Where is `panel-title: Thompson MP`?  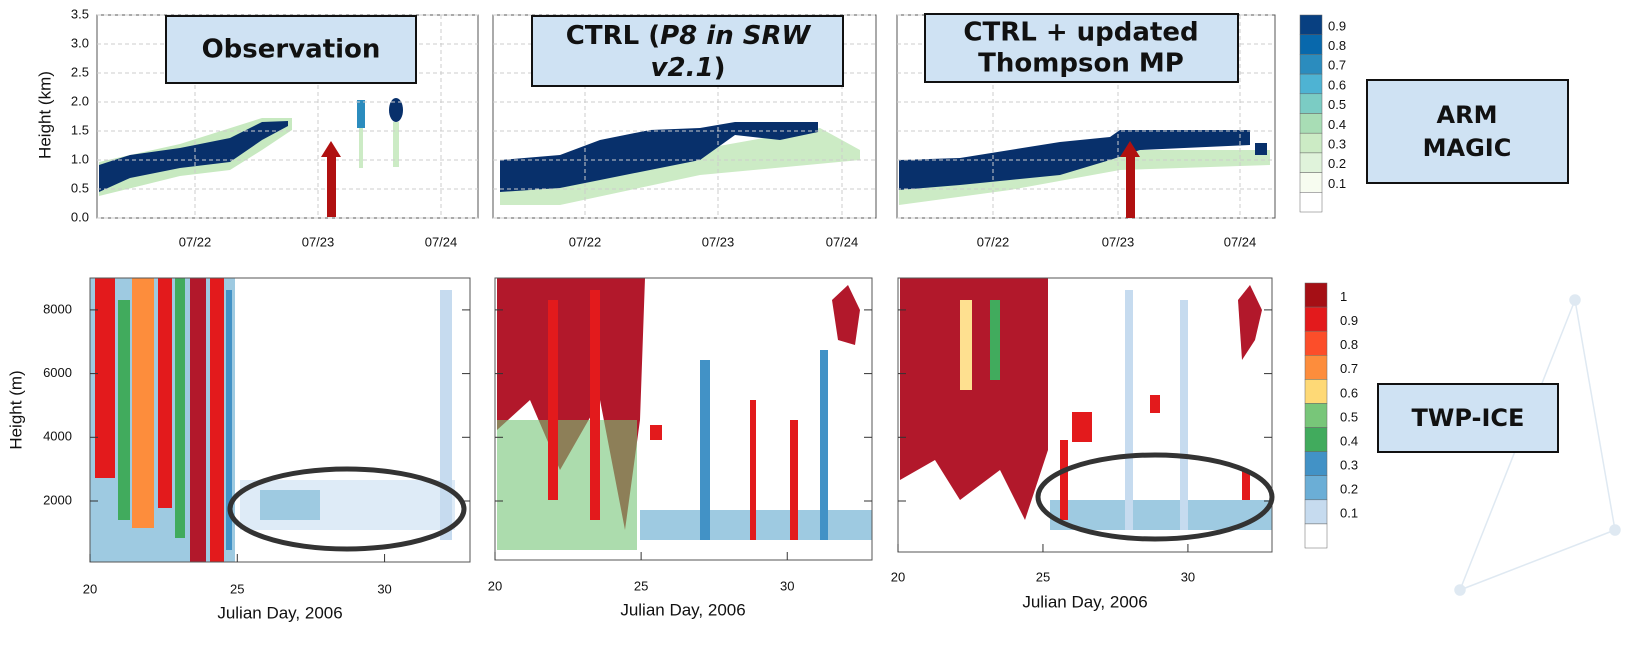 panel-title: Thompson MP is located at coordinates (1081, 64).